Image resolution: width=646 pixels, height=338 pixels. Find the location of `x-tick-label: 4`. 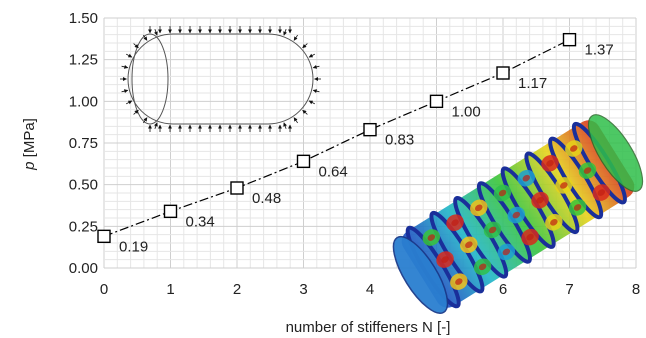

x-tick-label: 4 is located at coordinates (370, 289).